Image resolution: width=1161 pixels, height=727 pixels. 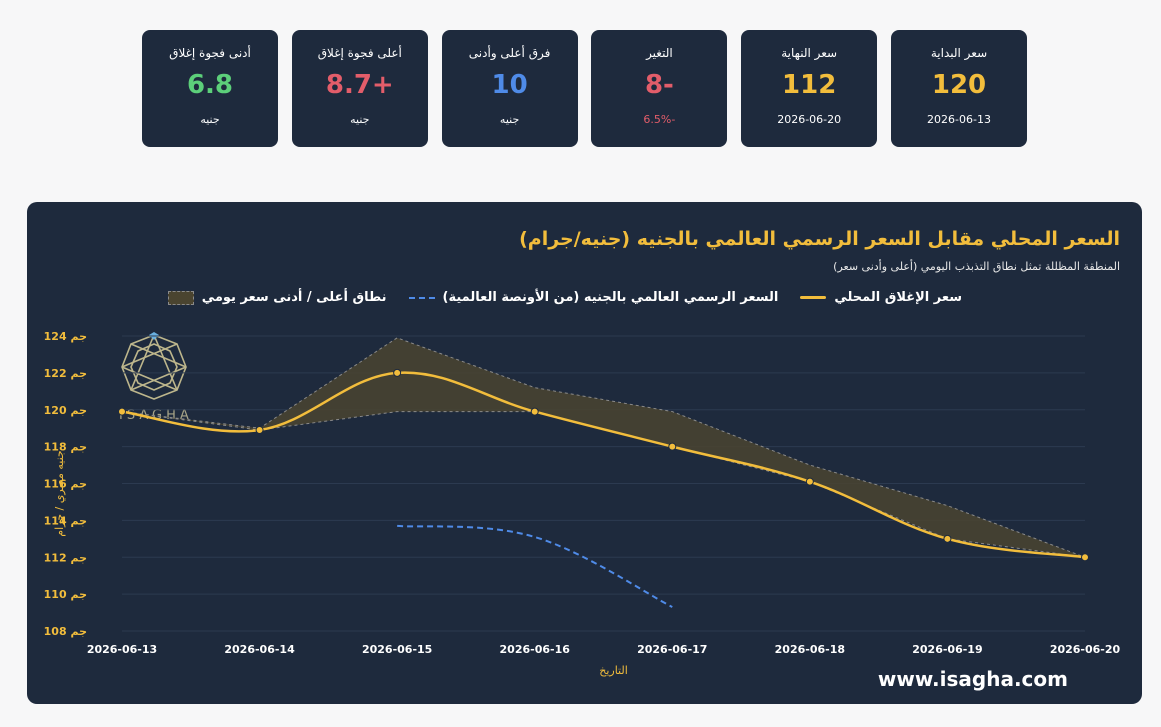 What do you see at coordinates (294, 297) in the screenshot?
I see `legend-label-band: نطاق أعلى / أدنى سعر يومي` at bounding box center [294, 297].